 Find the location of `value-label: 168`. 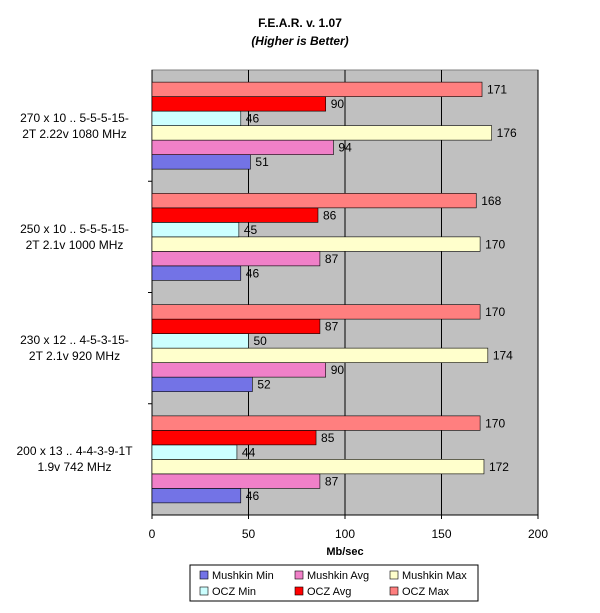

value-label: 168 is located at coordinates (491, 201).